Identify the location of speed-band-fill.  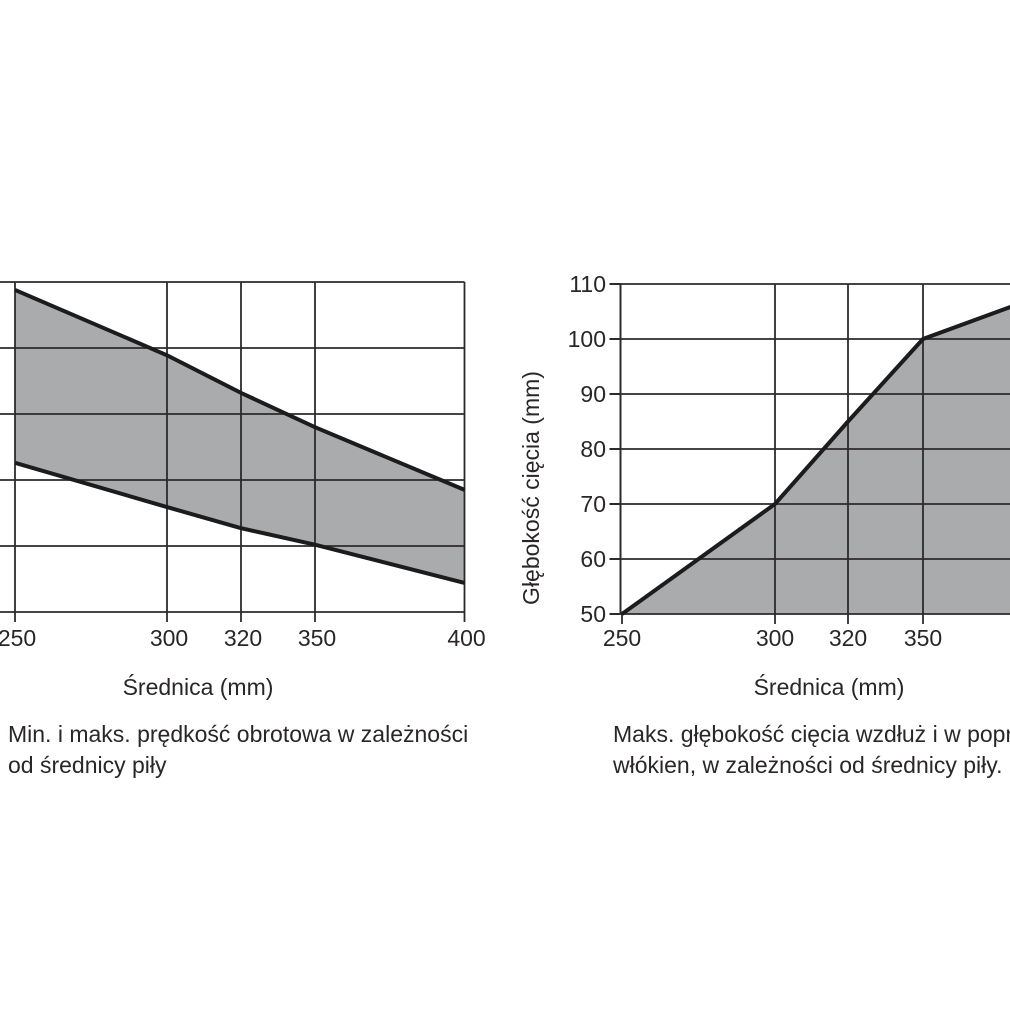
(240, 436).